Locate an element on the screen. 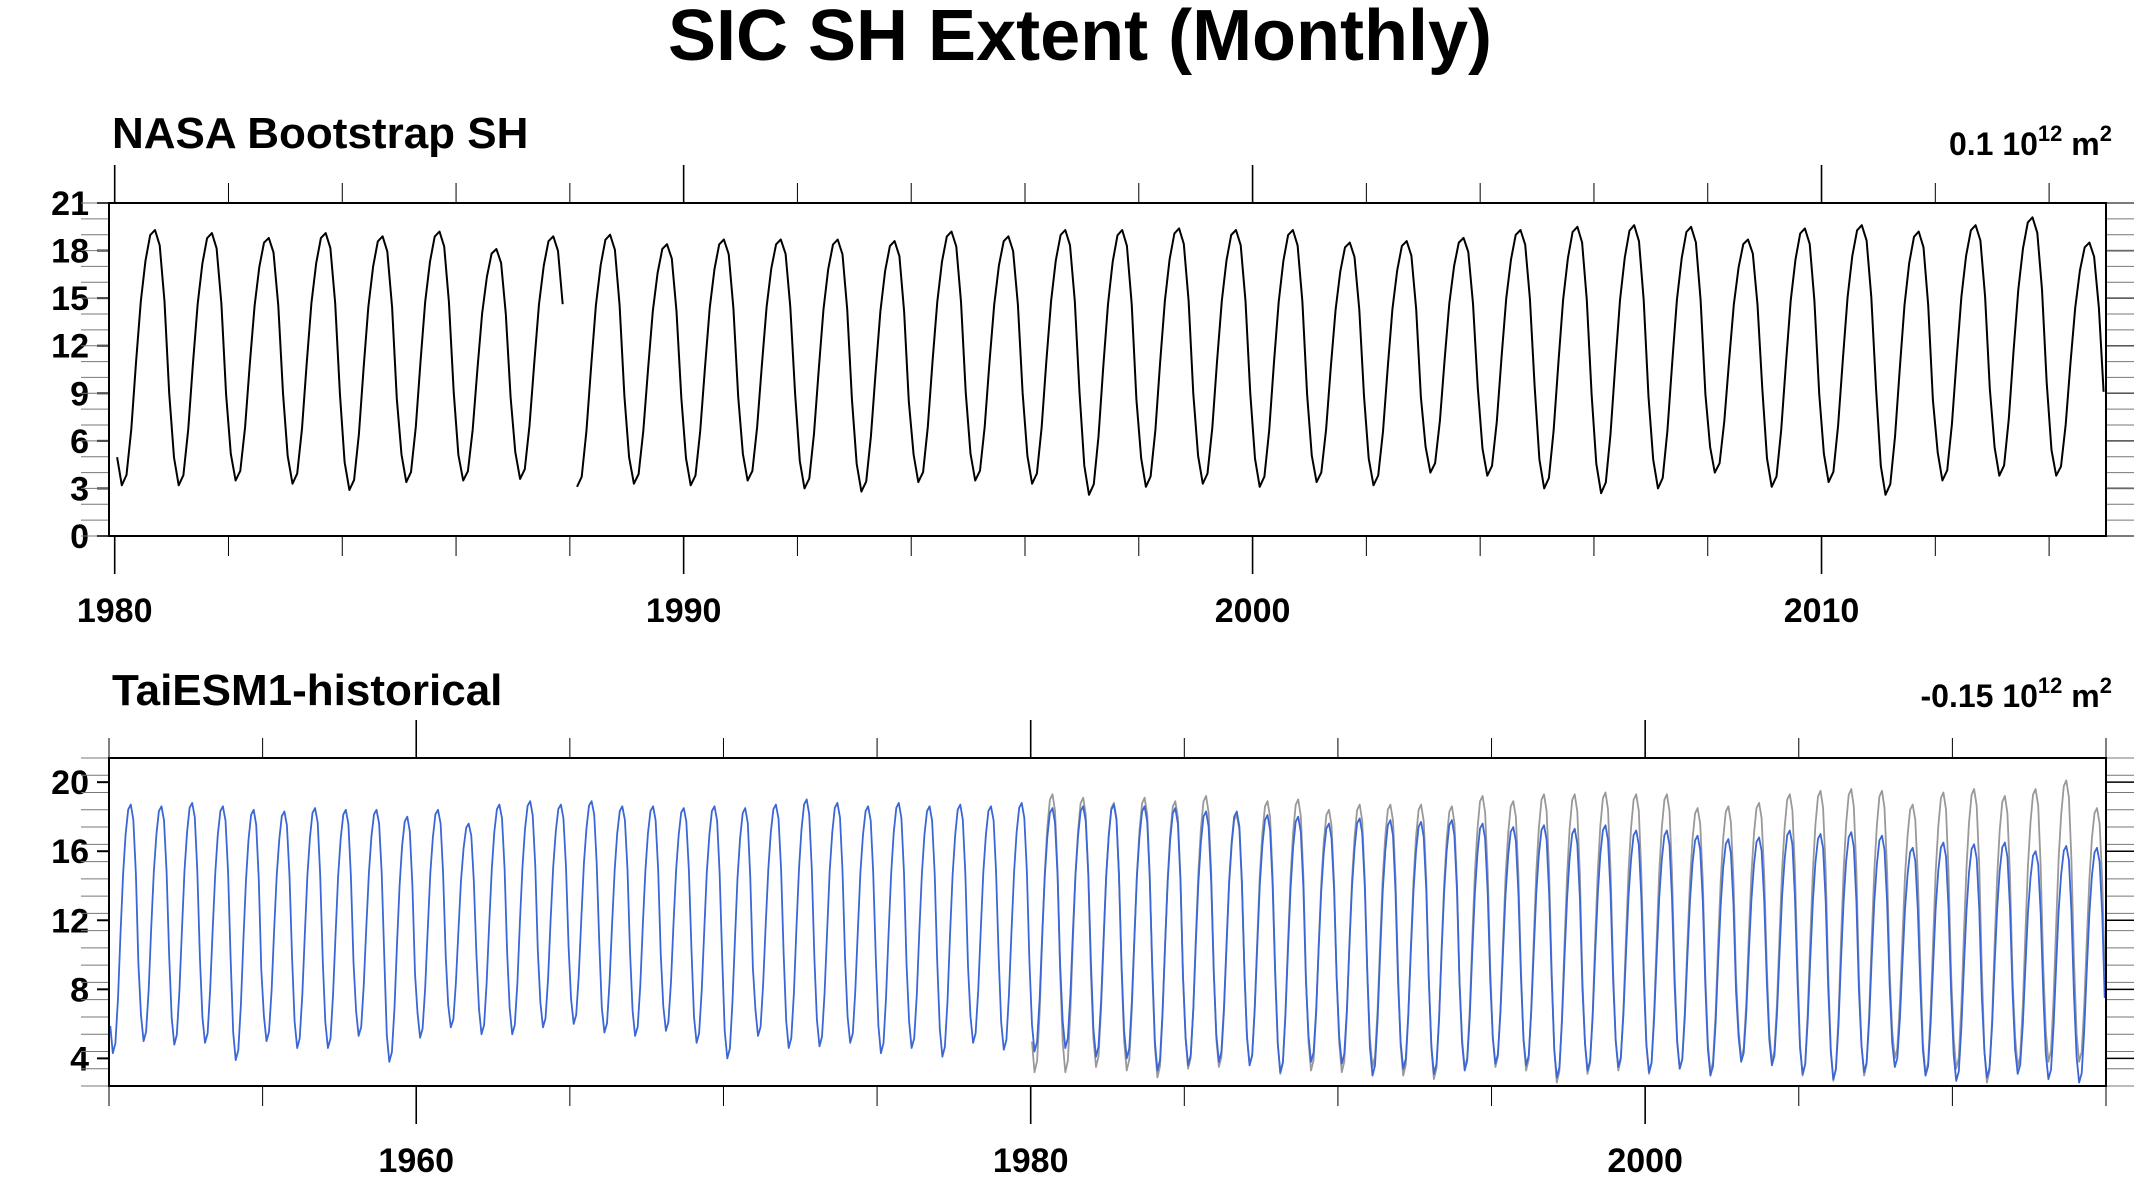  y-tick-label: 21 is located at coordinates (70, 204).